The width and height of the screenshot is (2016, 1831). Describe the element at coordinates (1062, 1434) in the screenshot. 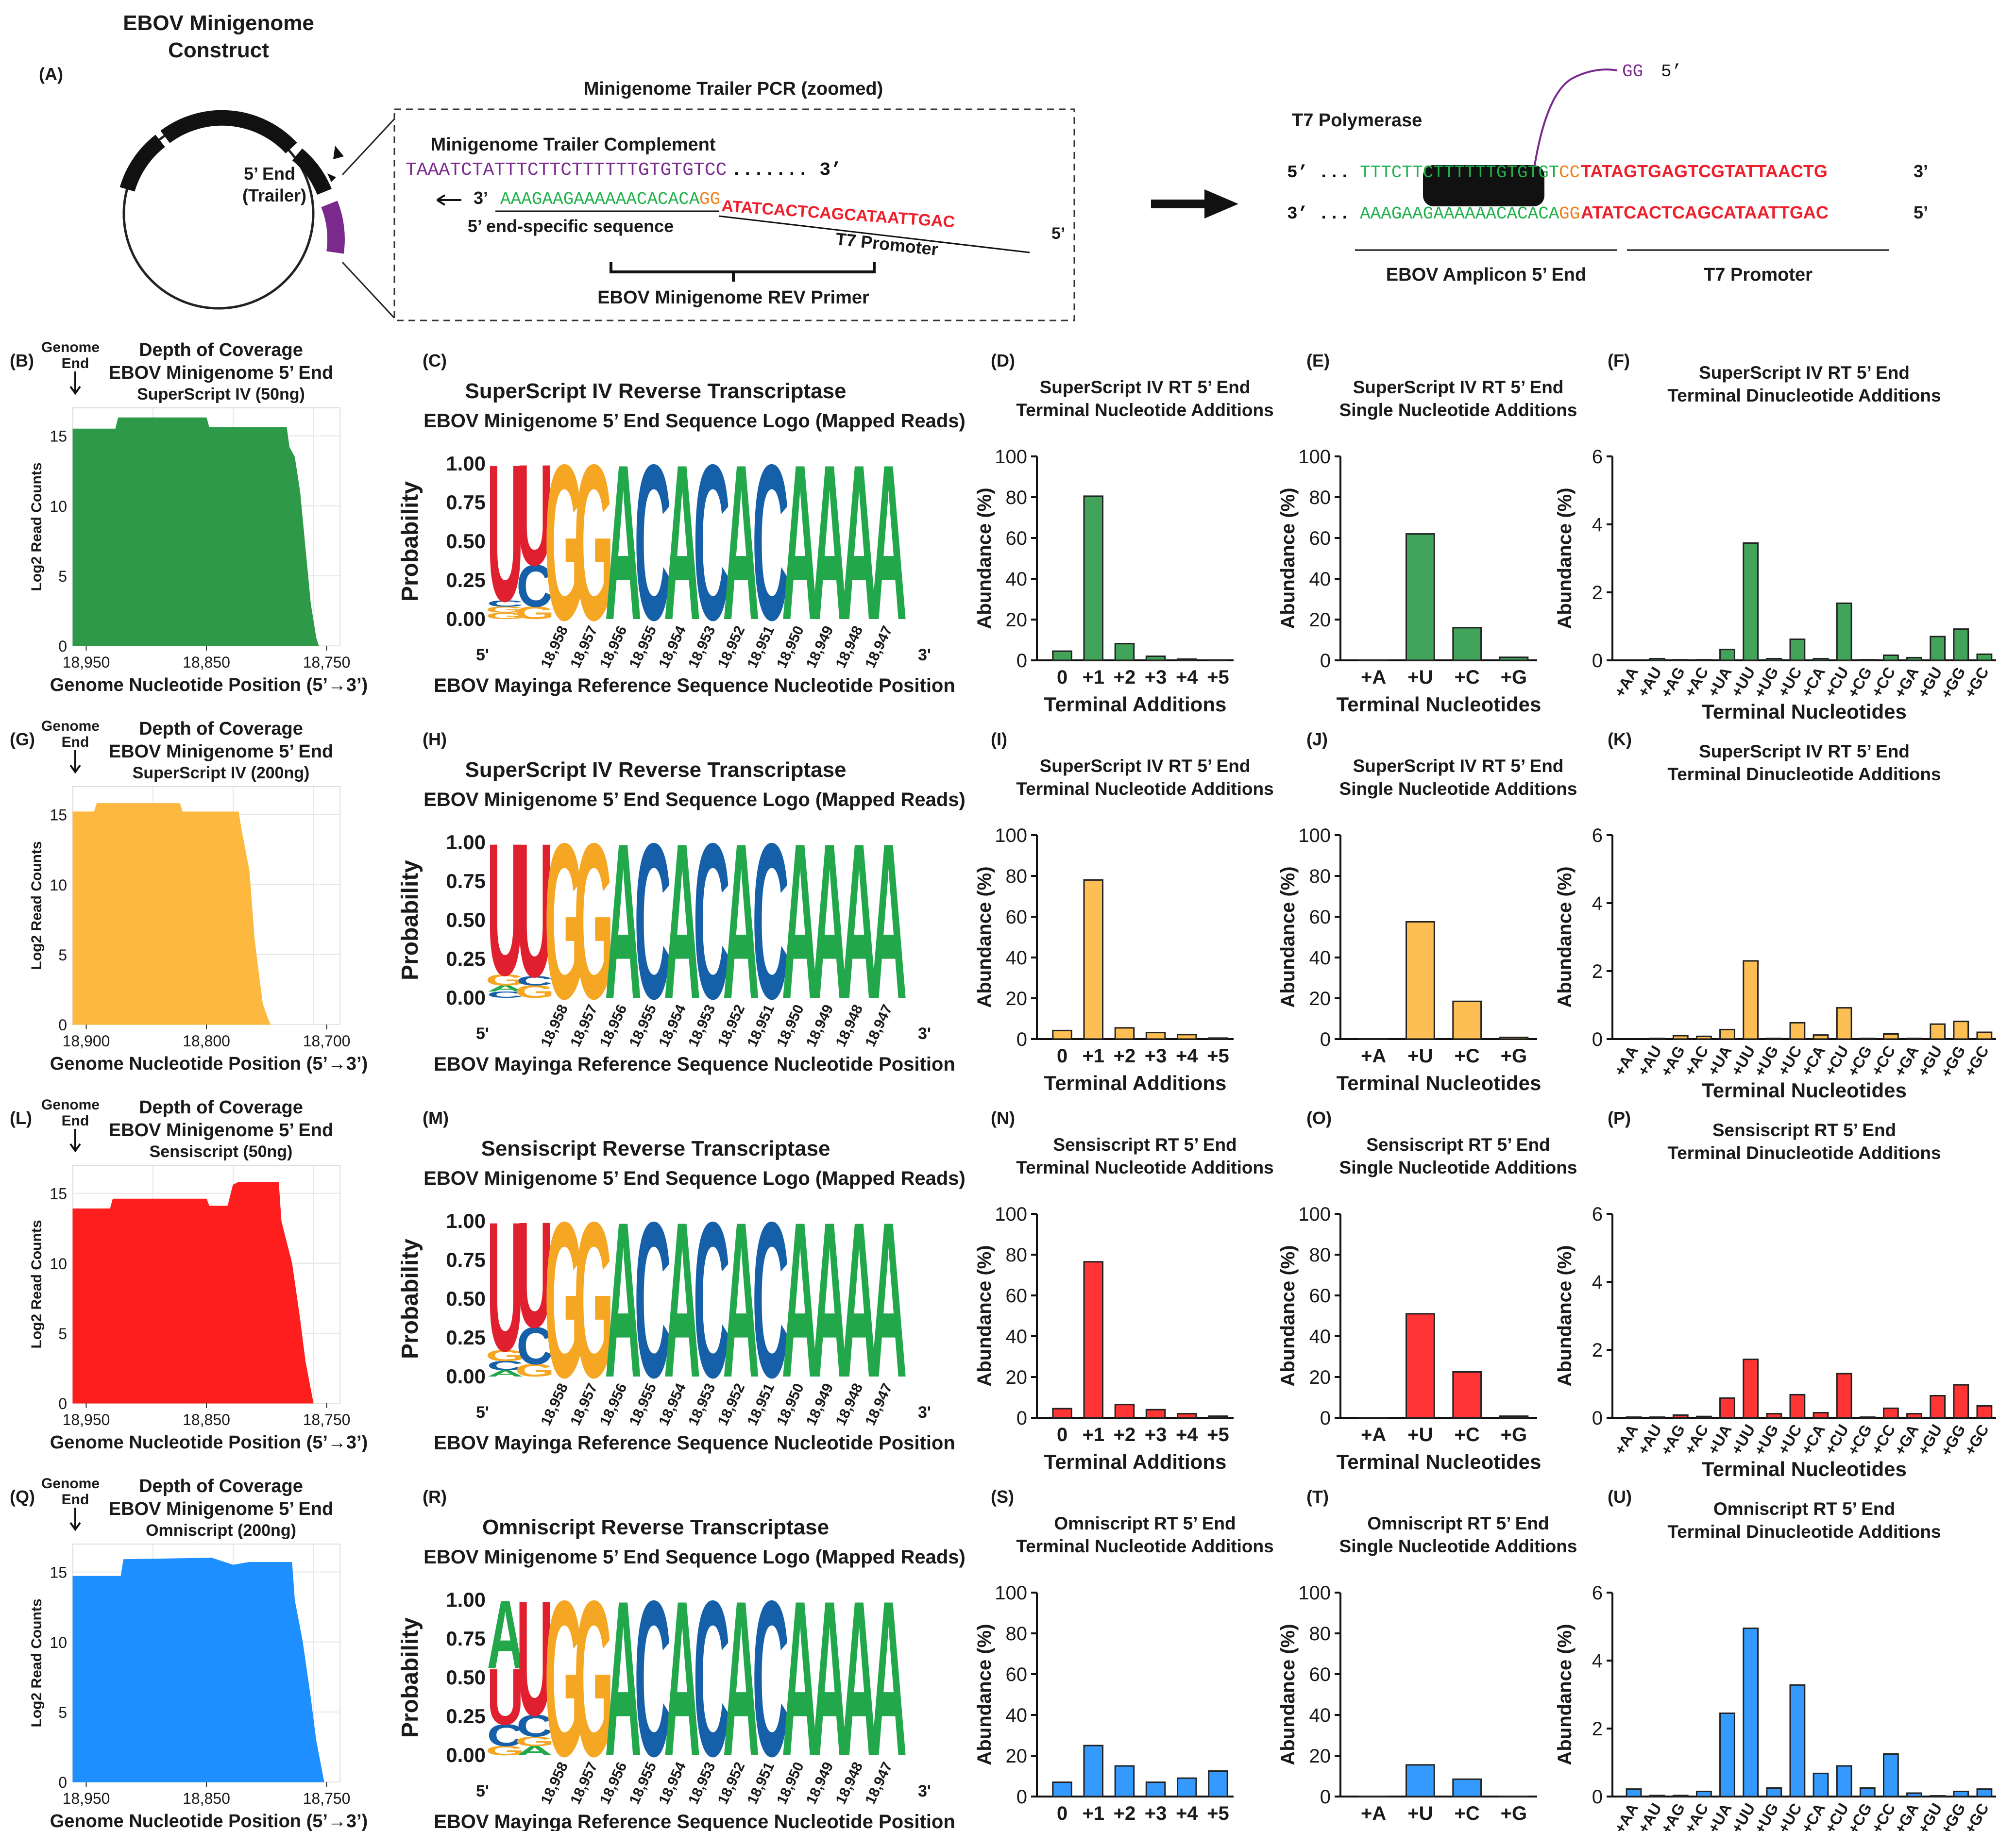

I see `terminal-chart-xtick: 0` at that location.